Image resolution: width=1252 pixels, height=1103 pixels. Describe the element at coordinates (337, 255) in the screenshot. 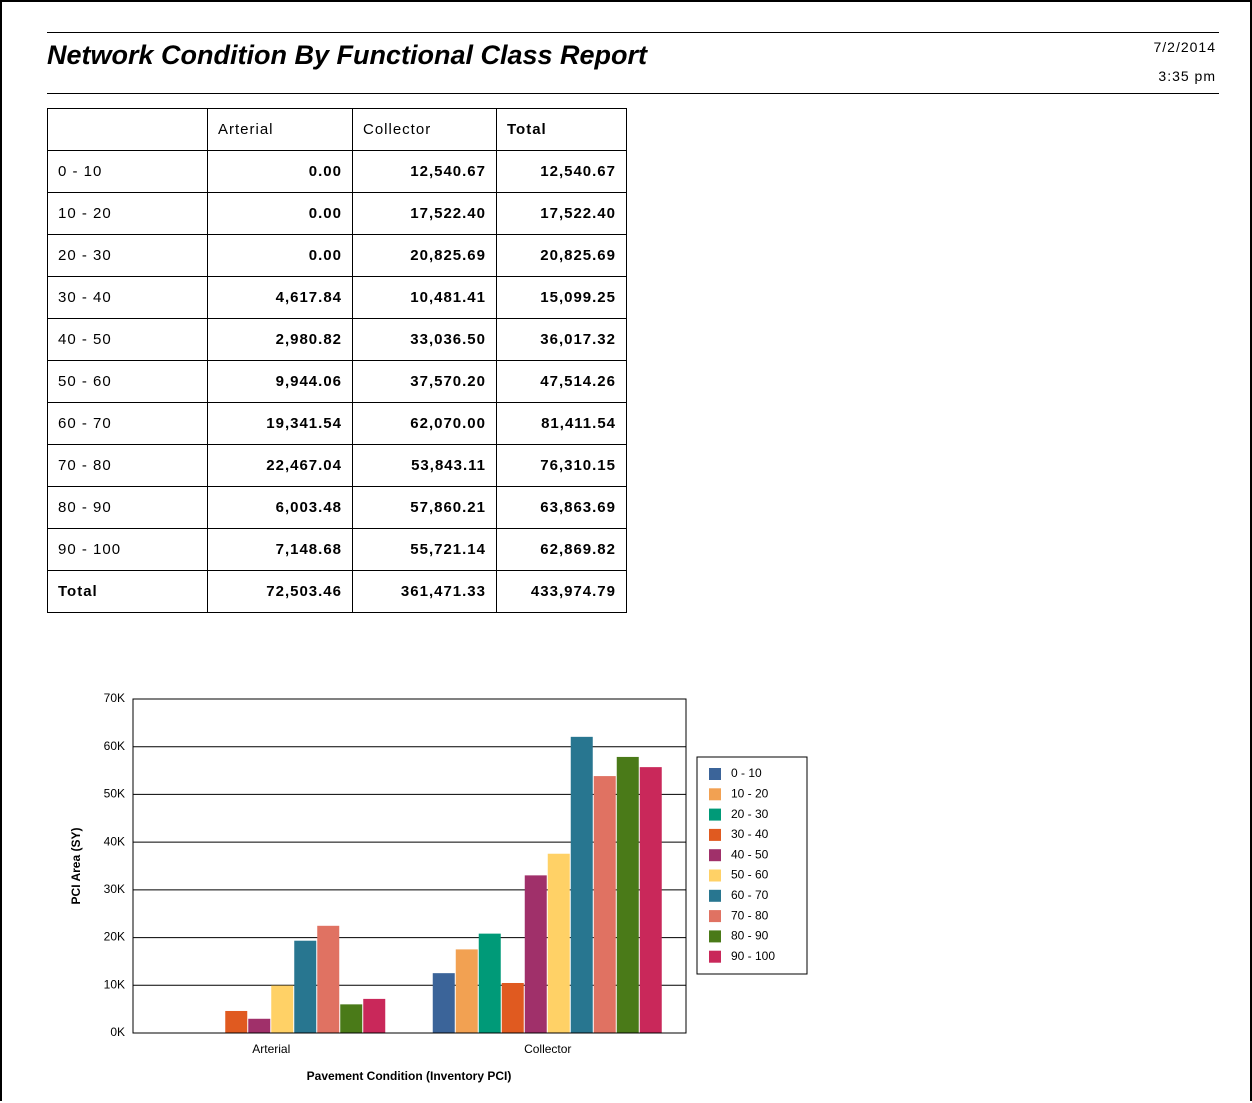

I see `table-row: 20 - 30 0.00 20,825.69 20,825.69` at that location.